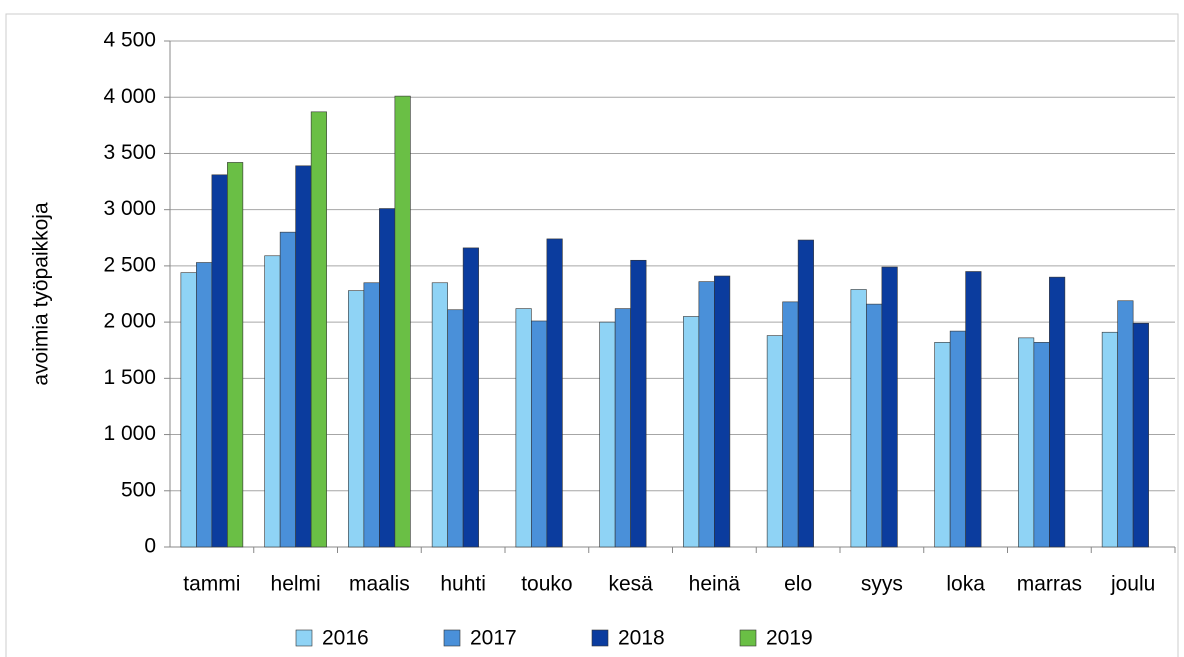 The image size is (1184, 657). I want to click on x-tick-label: syys, so click(882, 584).